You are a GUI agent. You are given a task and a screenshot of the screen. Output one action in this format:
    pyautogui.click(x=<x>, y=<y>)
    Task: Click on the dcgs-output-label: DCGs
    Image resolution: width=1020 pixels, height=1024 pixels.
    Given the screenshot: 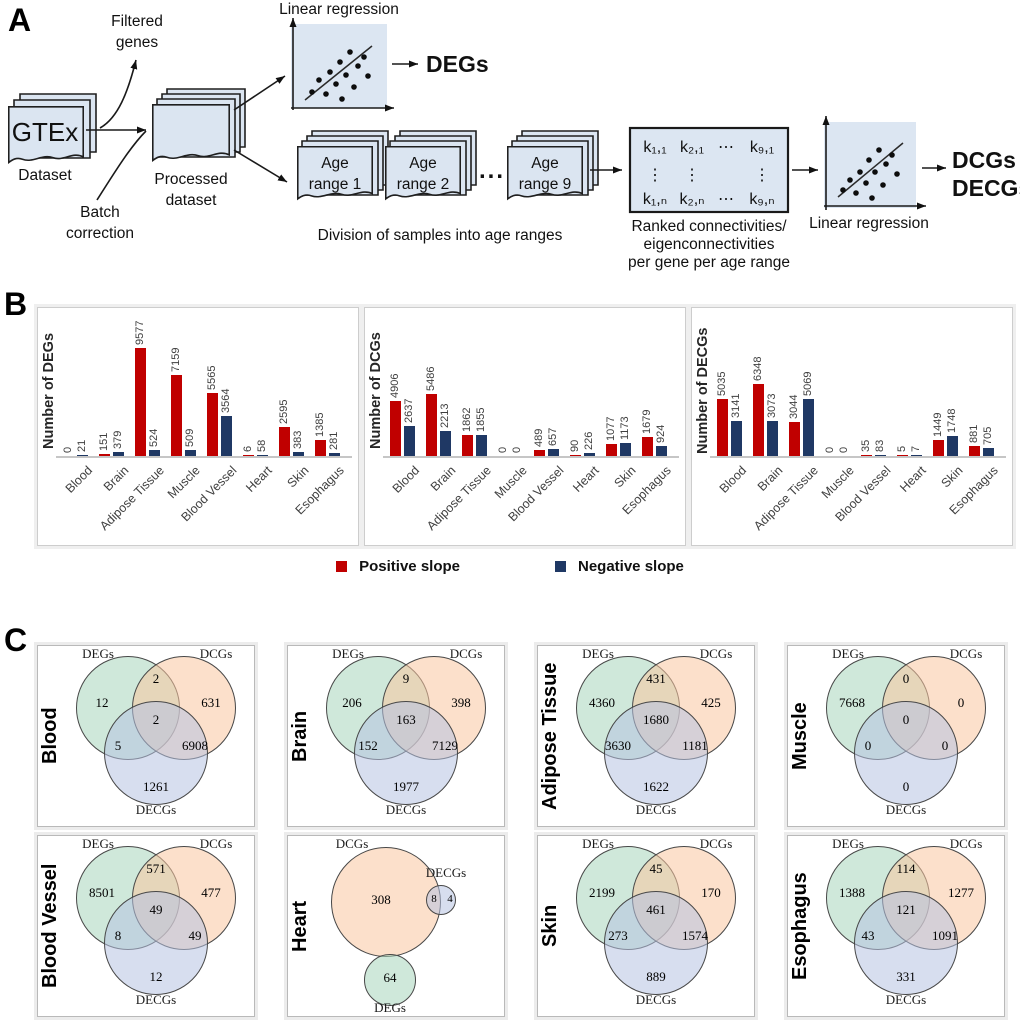 What is the action you would take?
    pyautogui.click(x=984, y=160)
    